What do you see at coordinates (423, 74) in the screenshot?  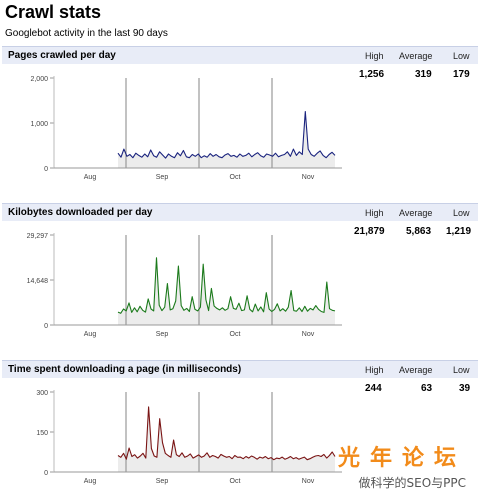 I see `average-value: 319` at bounding box center [423, 74].